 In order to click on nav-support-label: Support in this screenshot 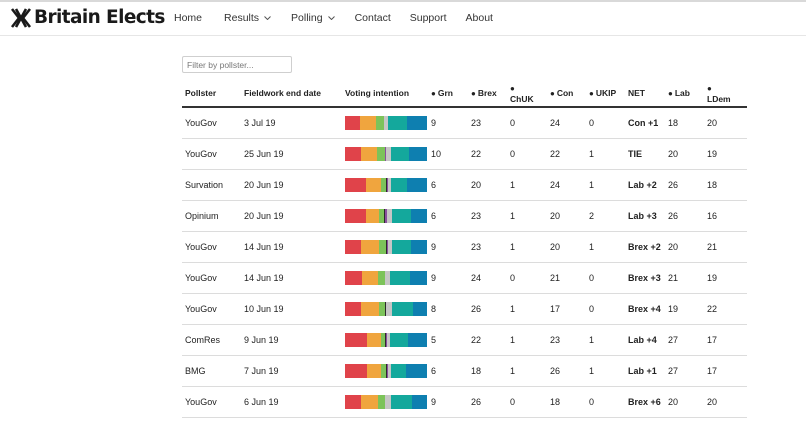, I will do `click(428, 18)`.